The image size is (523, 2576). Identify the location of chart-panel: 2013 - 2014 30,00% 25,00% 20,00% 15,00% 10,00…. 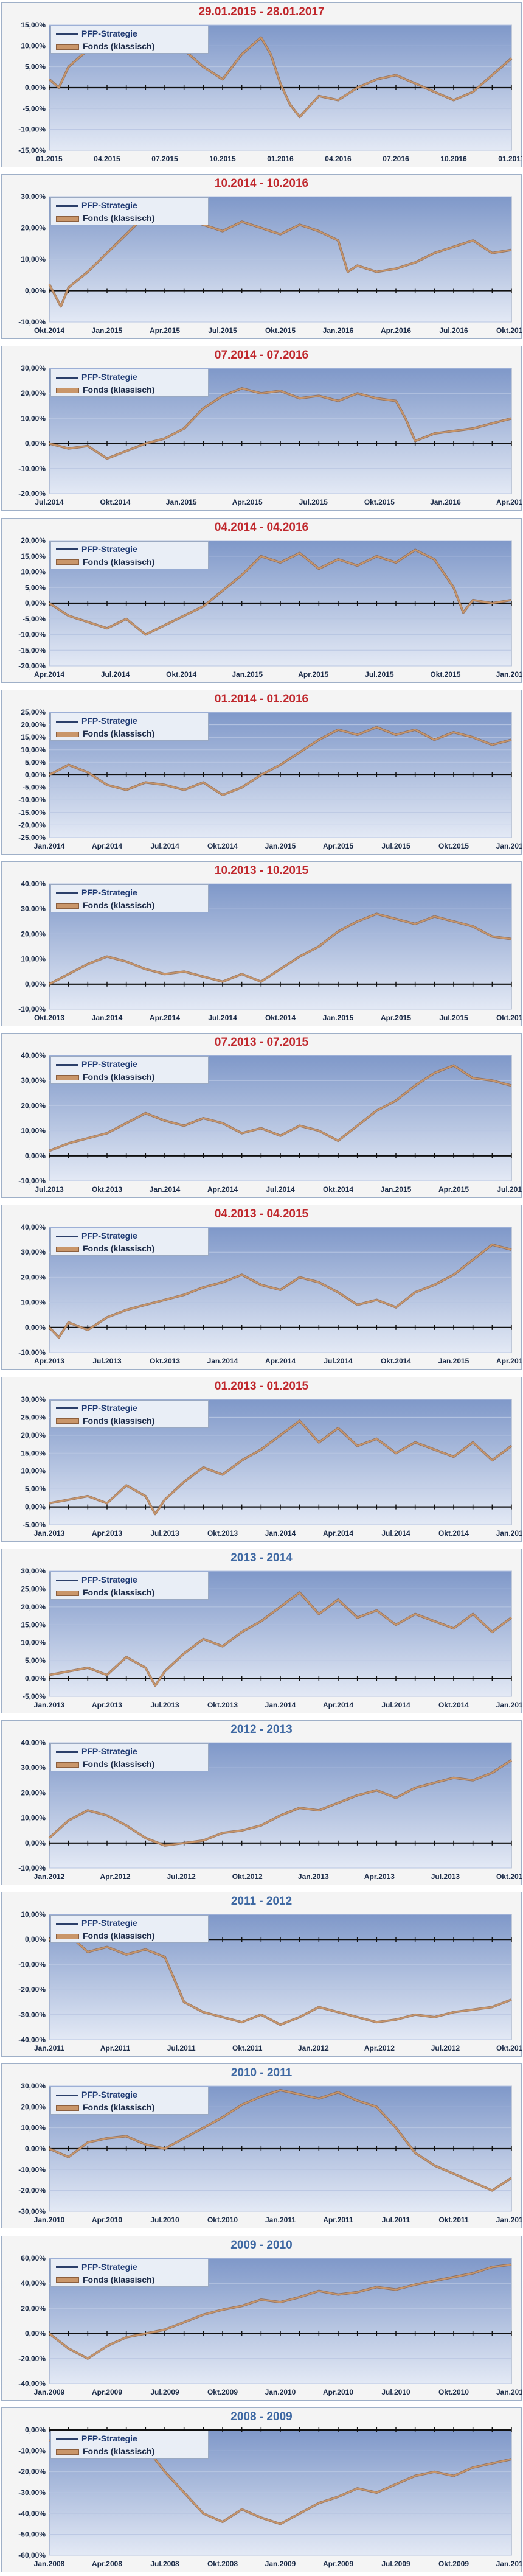
(261, 1630).